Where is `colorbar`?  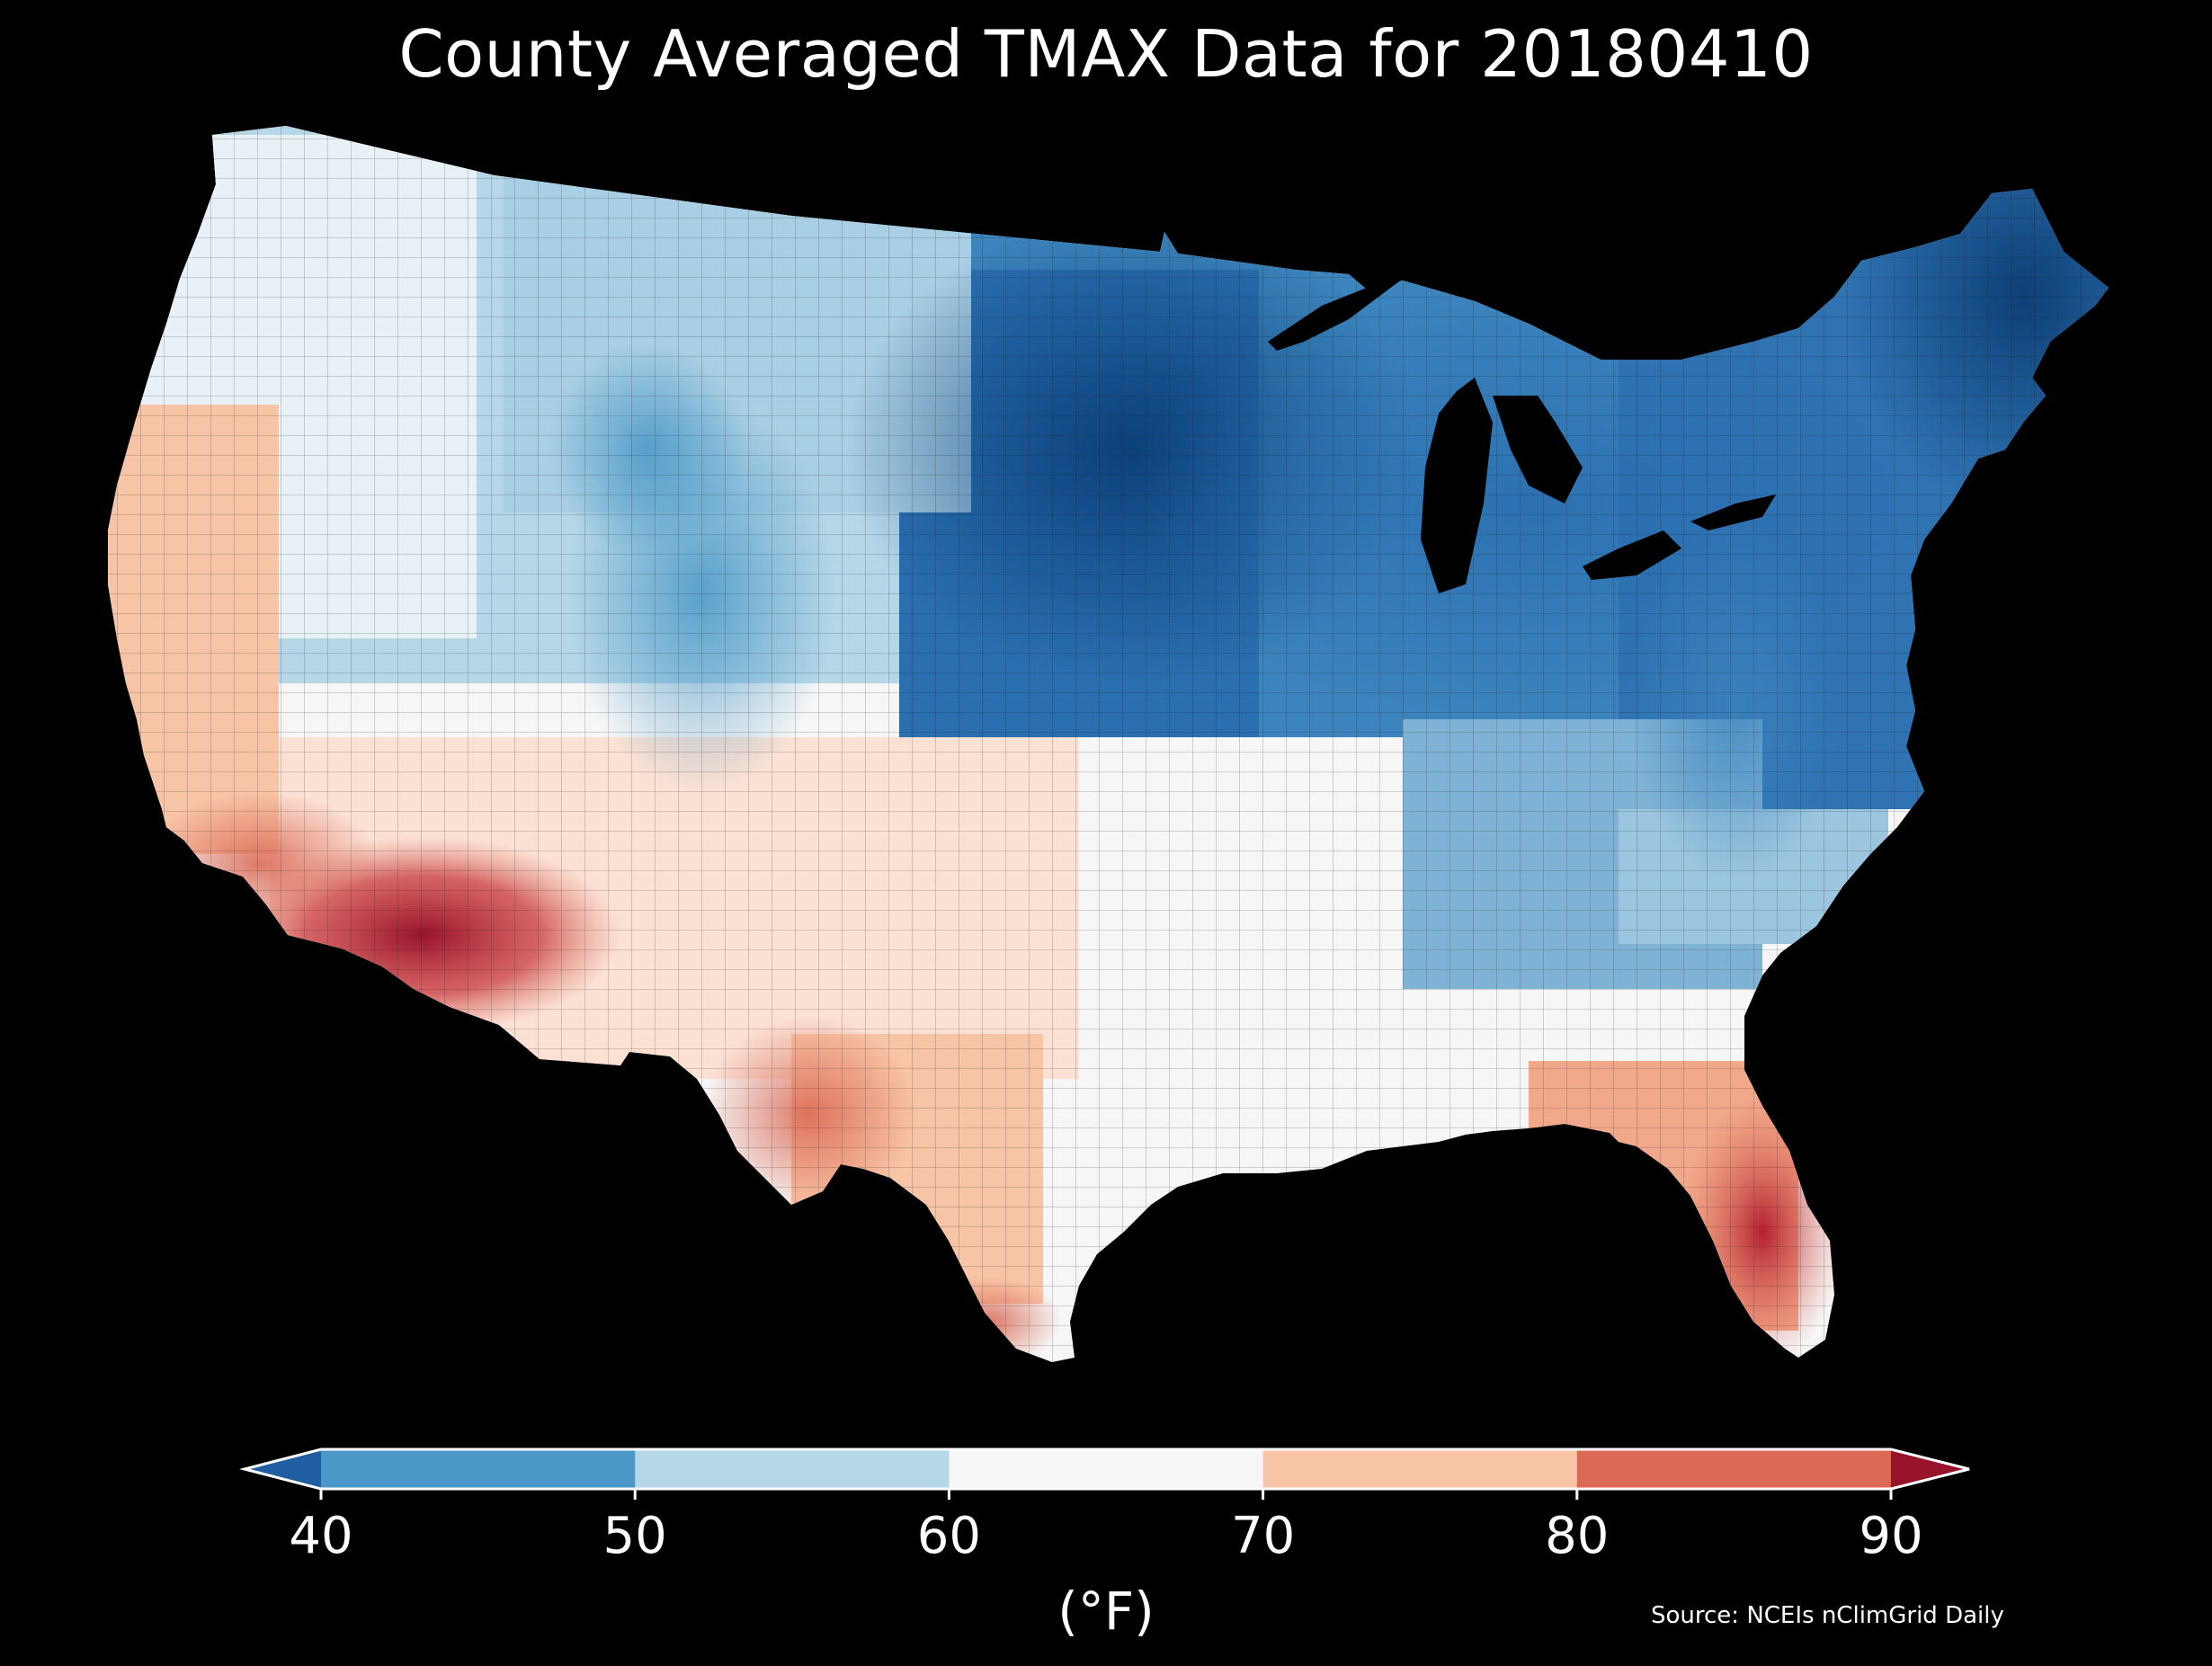 colorbar is located at coordinates (1104, 1474).